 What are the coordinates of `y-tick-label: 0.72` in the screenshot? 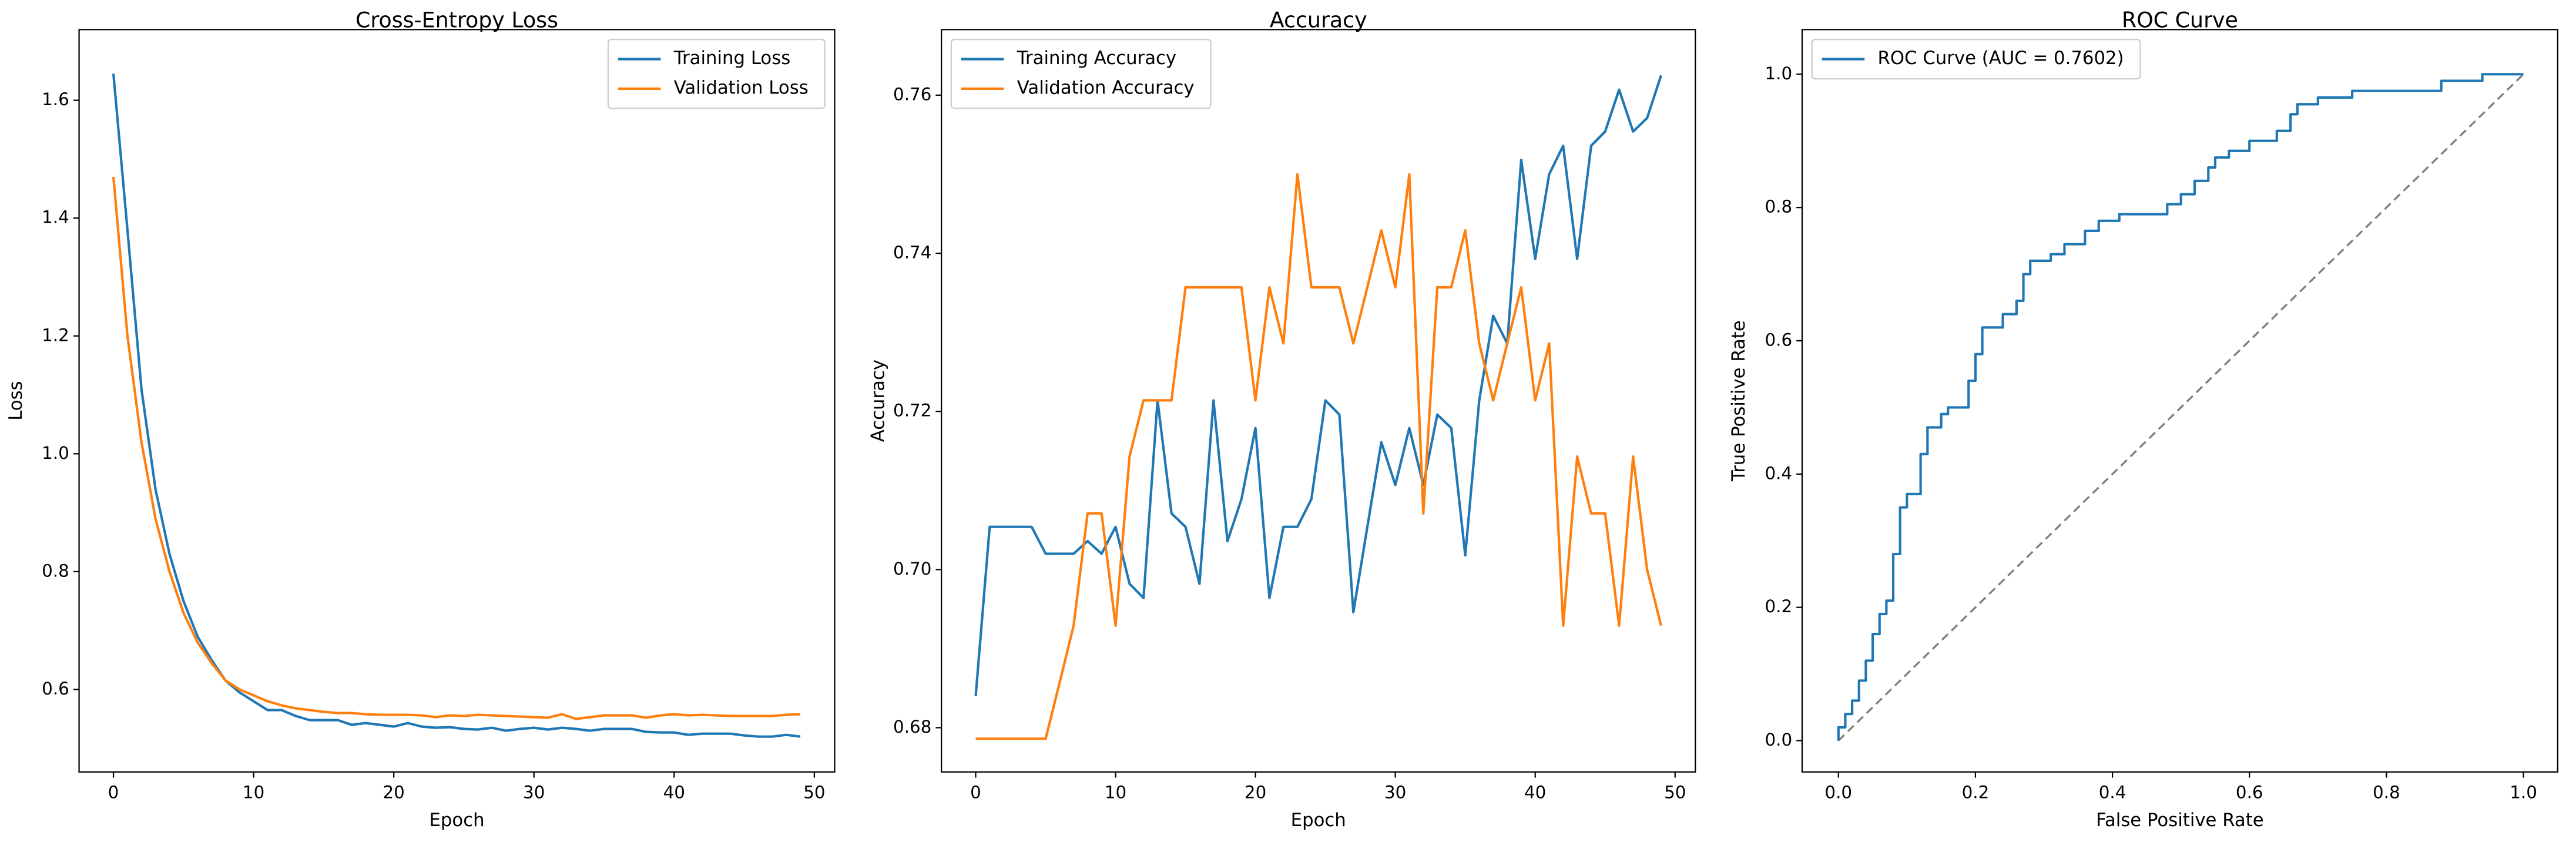 It's located at (912, 411).